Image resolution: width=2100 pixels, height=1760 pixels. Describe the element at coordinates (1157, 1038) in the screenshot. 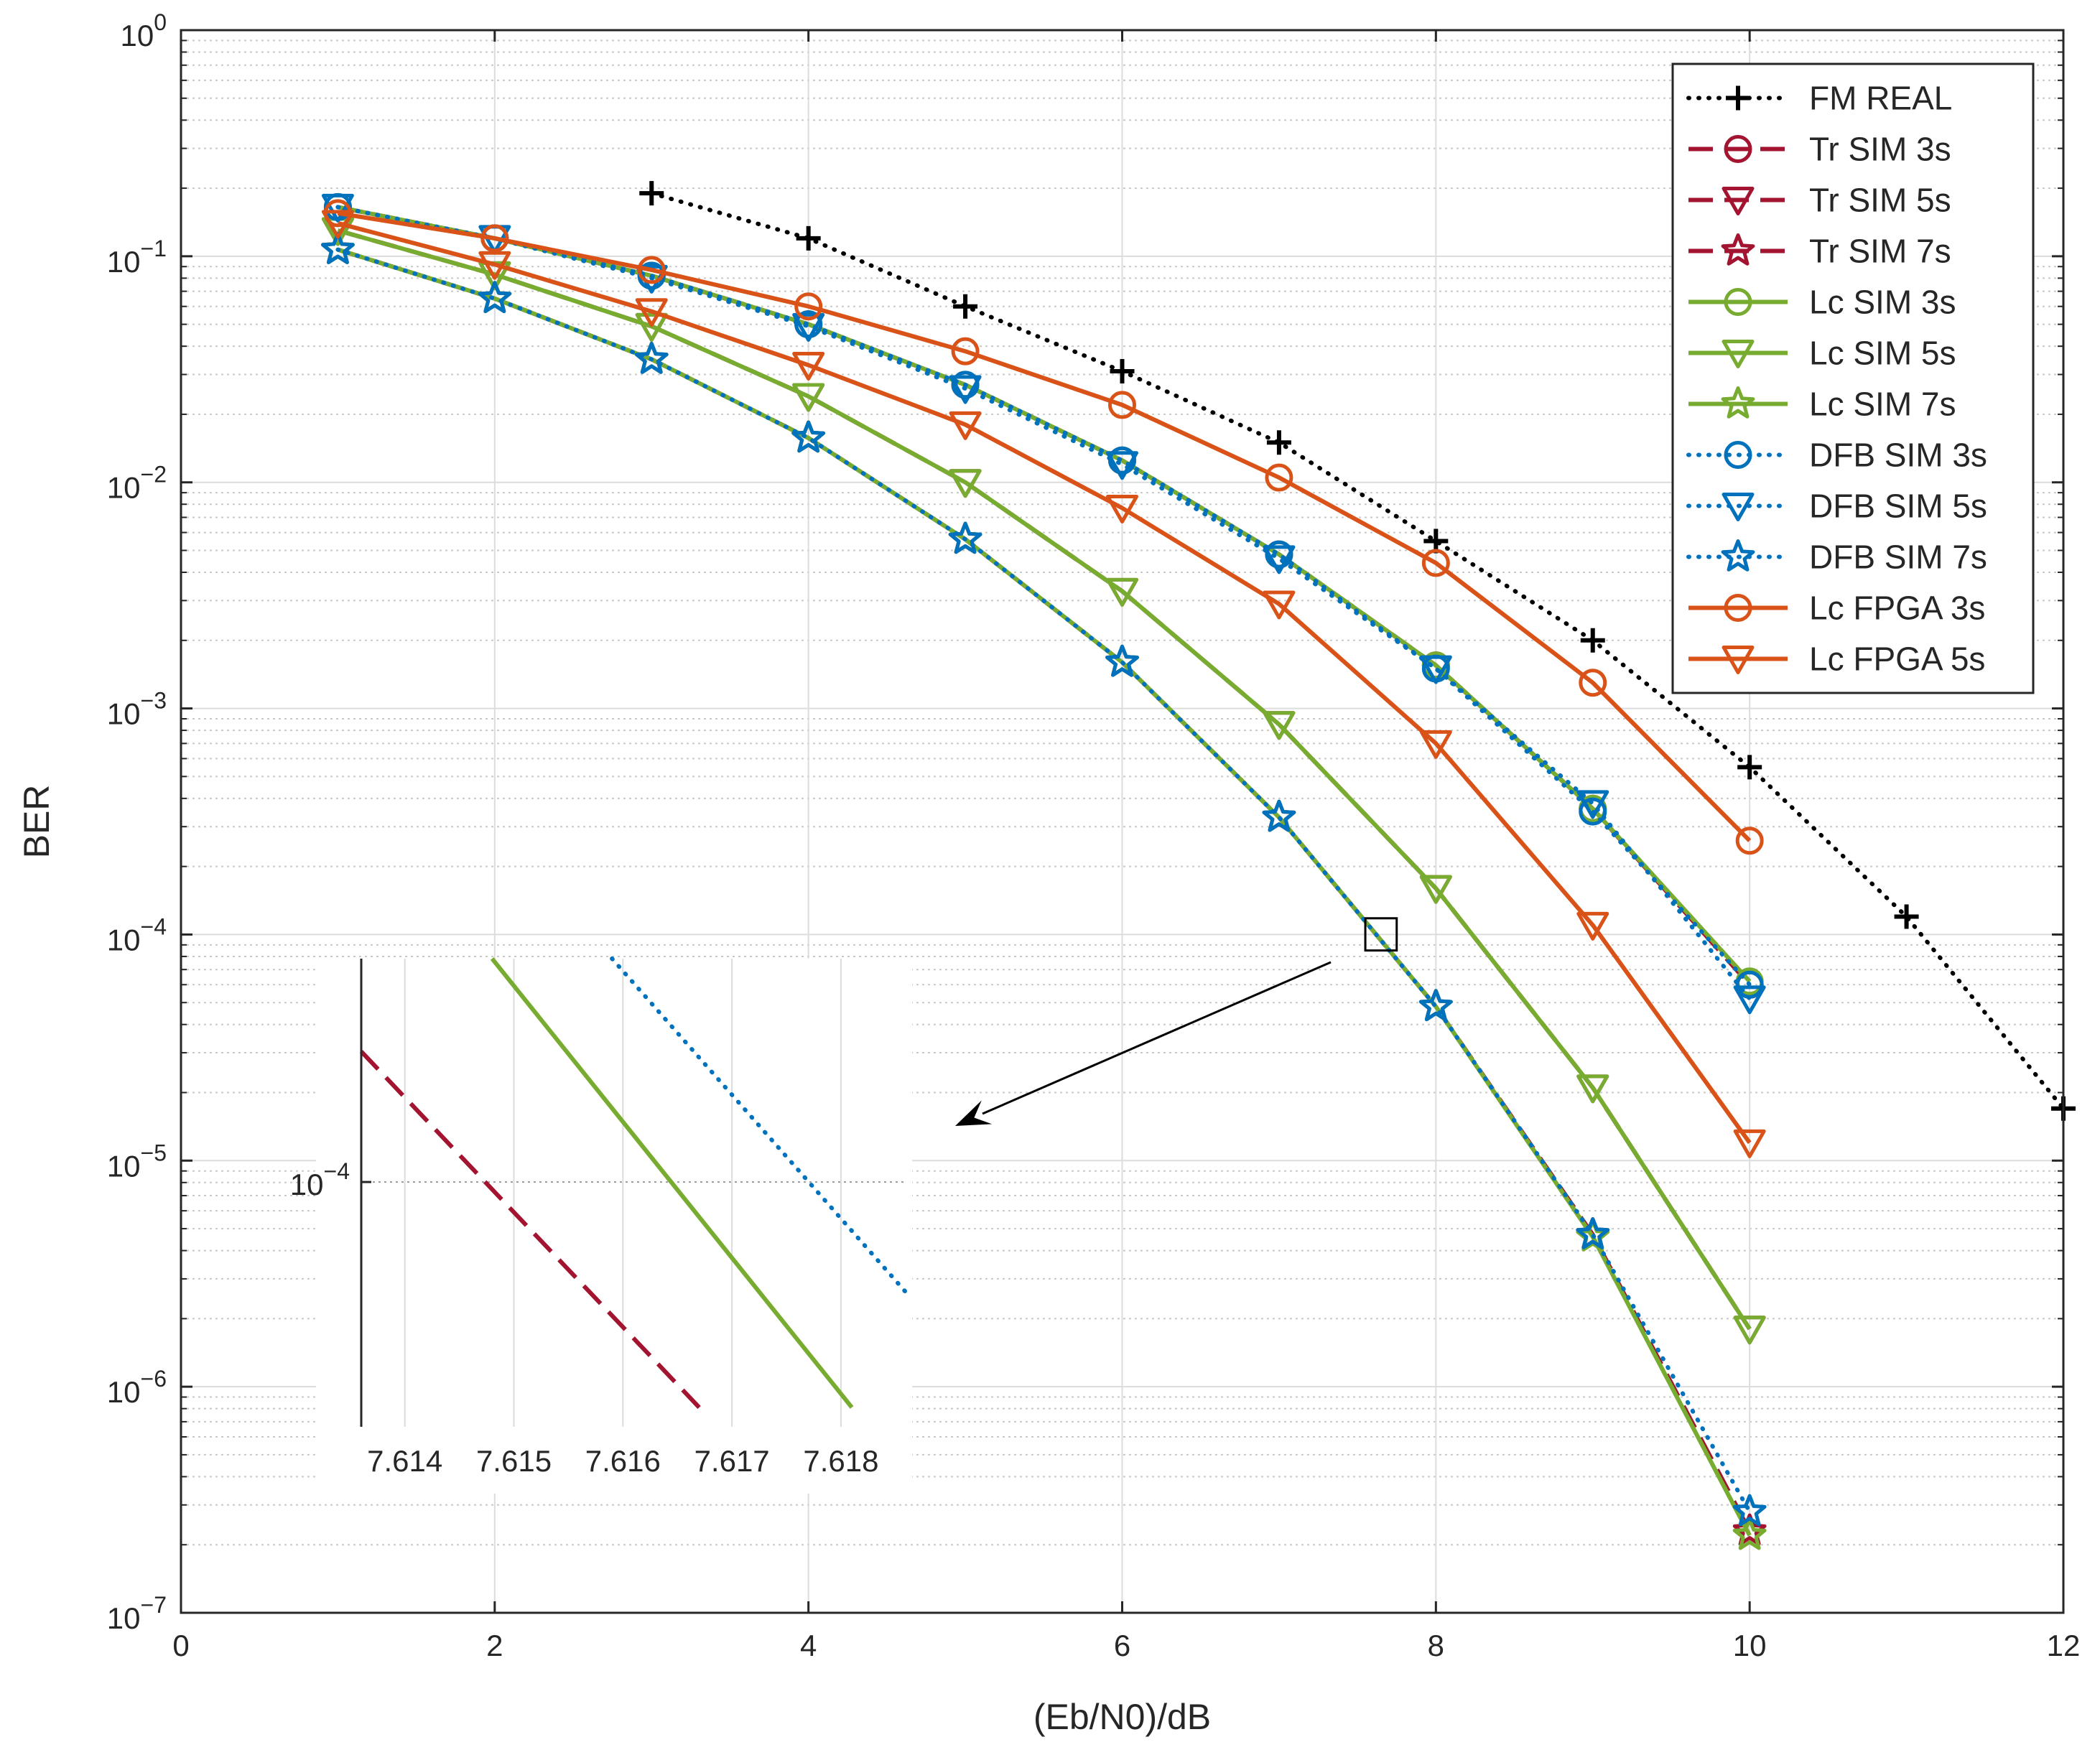

I see `zoom-arrow-line` at that location.